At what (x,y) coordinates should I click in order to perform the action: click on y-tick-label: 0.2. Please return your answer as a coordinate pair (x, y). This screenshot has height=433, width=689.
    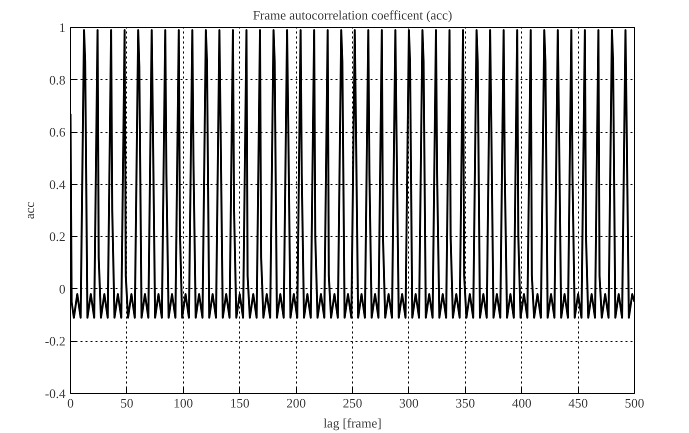
    Looking at the image, I should click on (57, 236).